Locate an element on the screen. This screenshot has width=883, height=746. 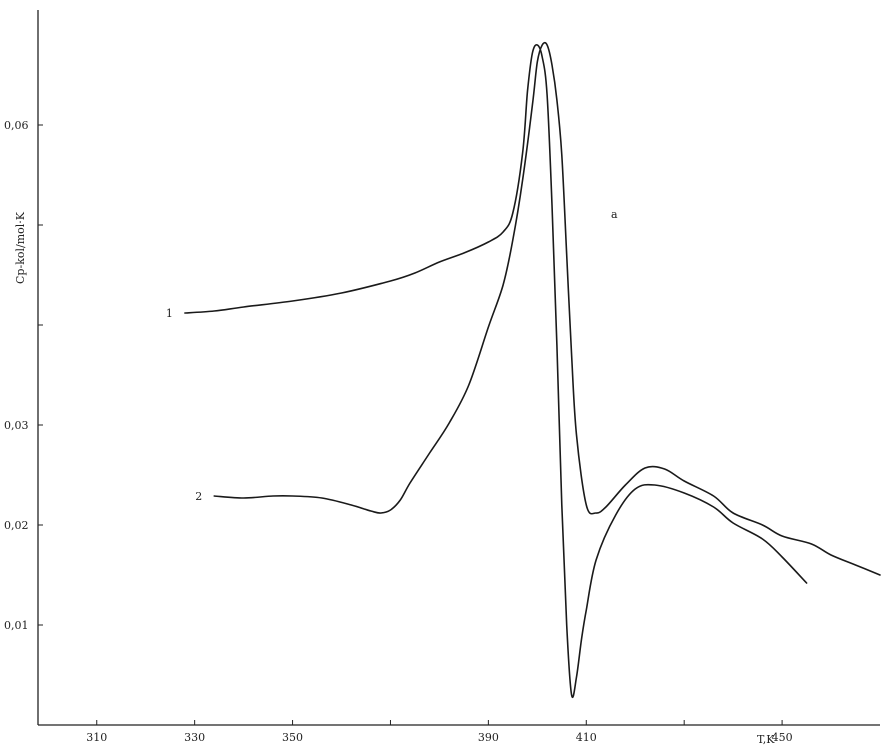
x-axis-label: T,K is located at coordinates (766, 739).